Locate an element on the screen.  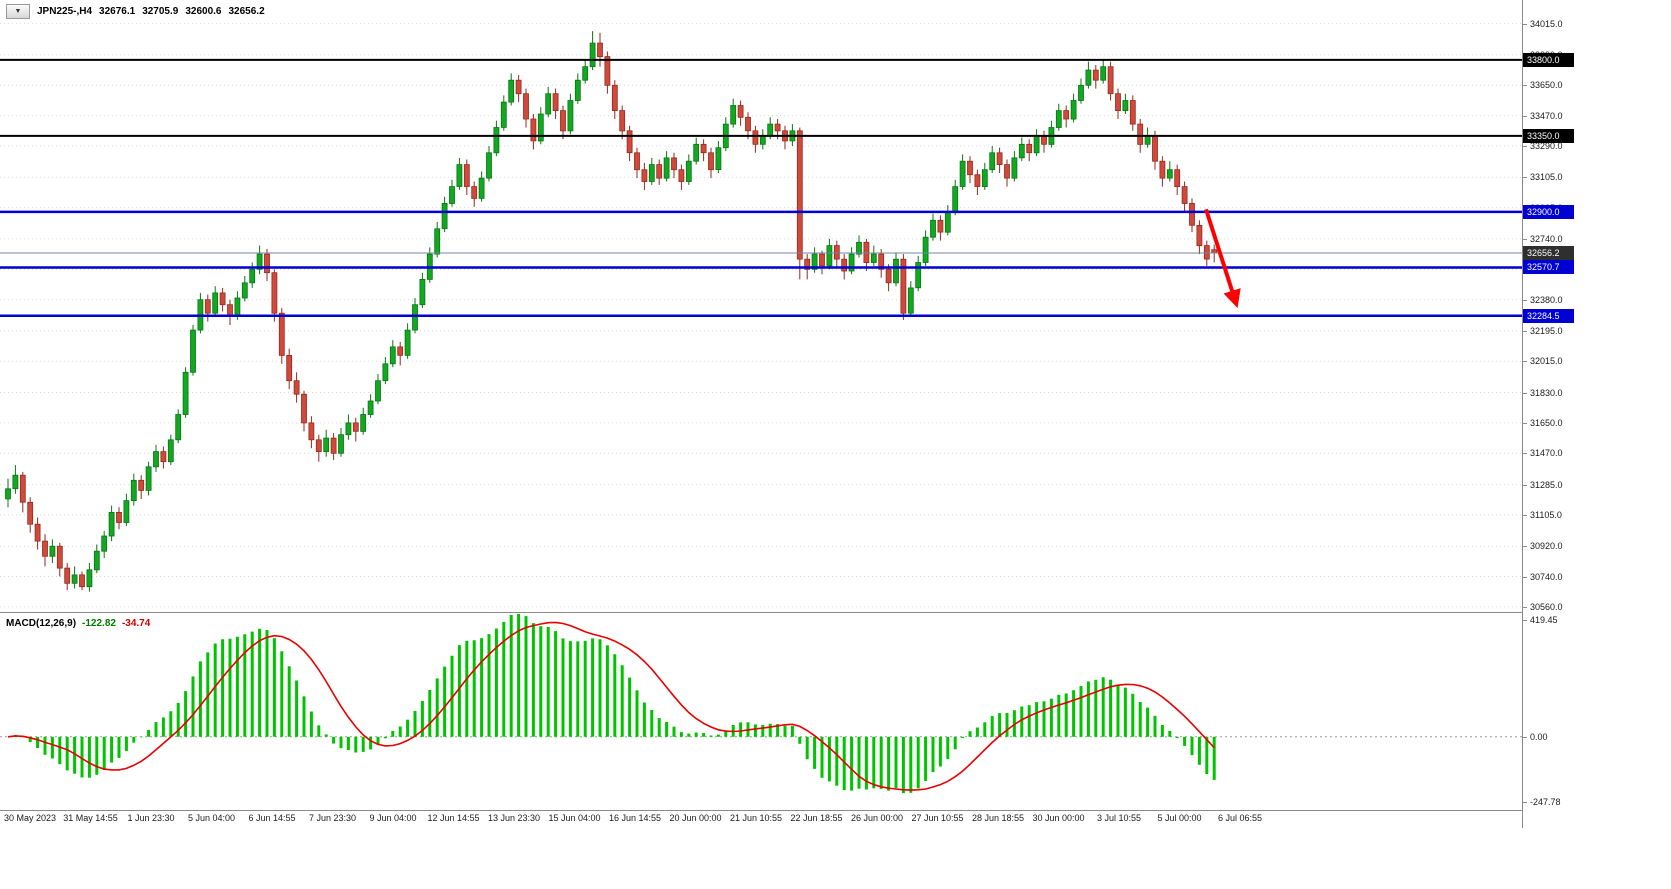
price-tick-label: 32740.0 is located at coordinates (1543, 238).